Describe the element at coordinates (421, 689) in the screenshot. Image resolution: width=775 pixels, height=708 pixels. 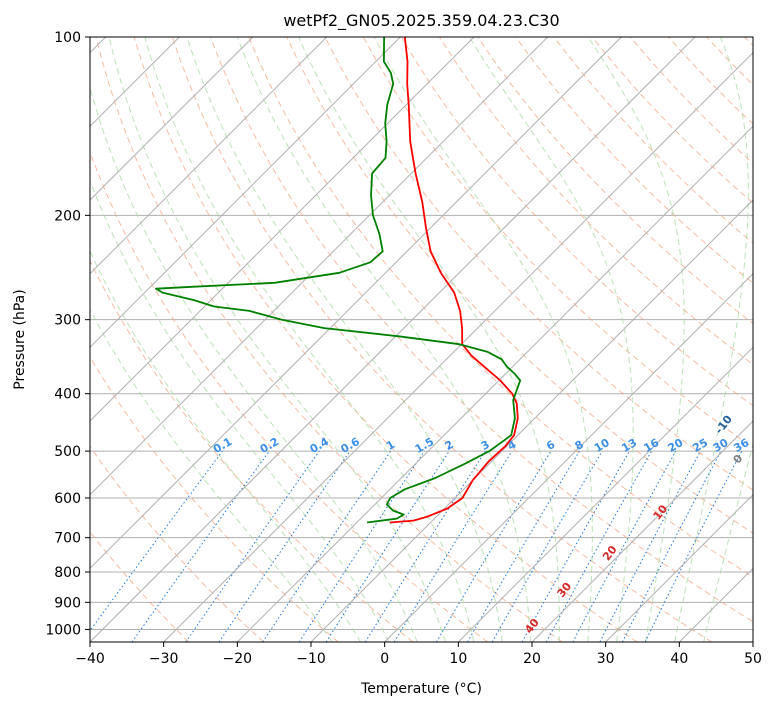
I see `x-axis-title: Temperature (°C)` at that location.